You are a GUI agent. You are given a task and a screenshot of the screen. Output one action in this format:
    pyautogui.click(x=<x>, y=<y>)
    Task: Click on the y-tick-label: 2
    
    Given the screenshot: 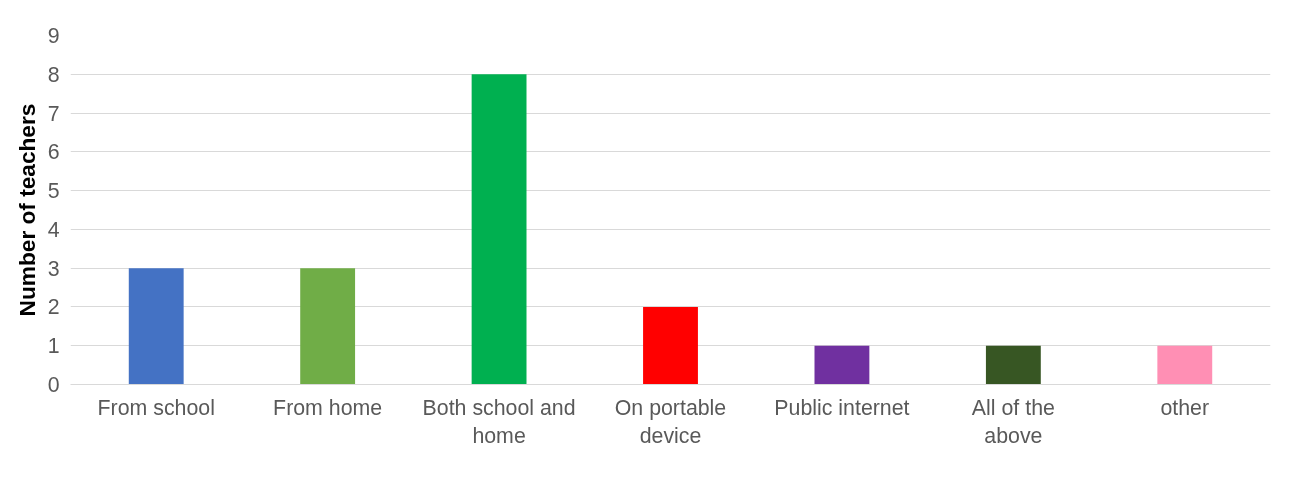 What is the action you would take?
    pyautogui.click(x=53, y=307)
    